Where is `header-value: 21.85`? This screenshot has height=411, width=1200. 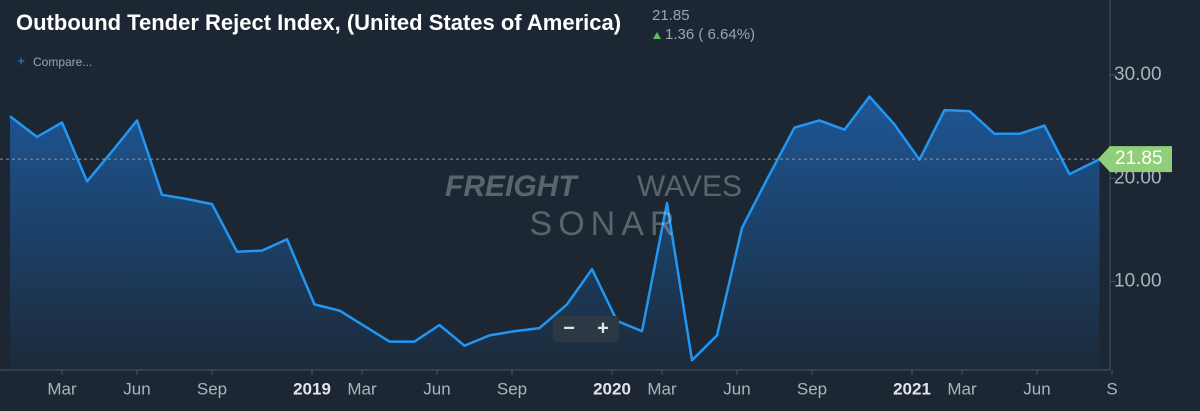
header-value: 21.85 is located at coordinates (671, 15).